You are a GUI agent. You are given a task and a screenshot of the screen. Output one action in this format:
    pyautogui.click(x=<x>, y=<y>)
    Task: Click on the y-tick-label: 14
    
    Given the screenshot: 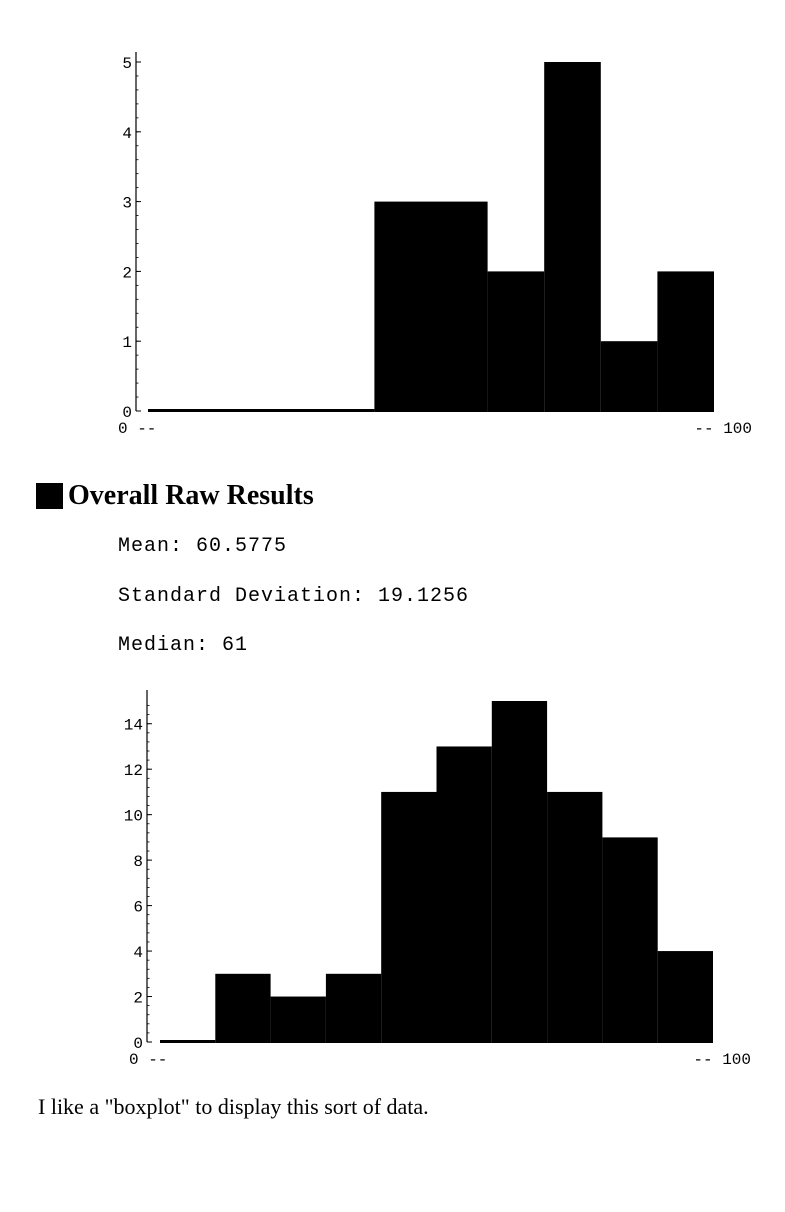 What is the action you would take?
    pyautogui.click(x=133, y=726)
    